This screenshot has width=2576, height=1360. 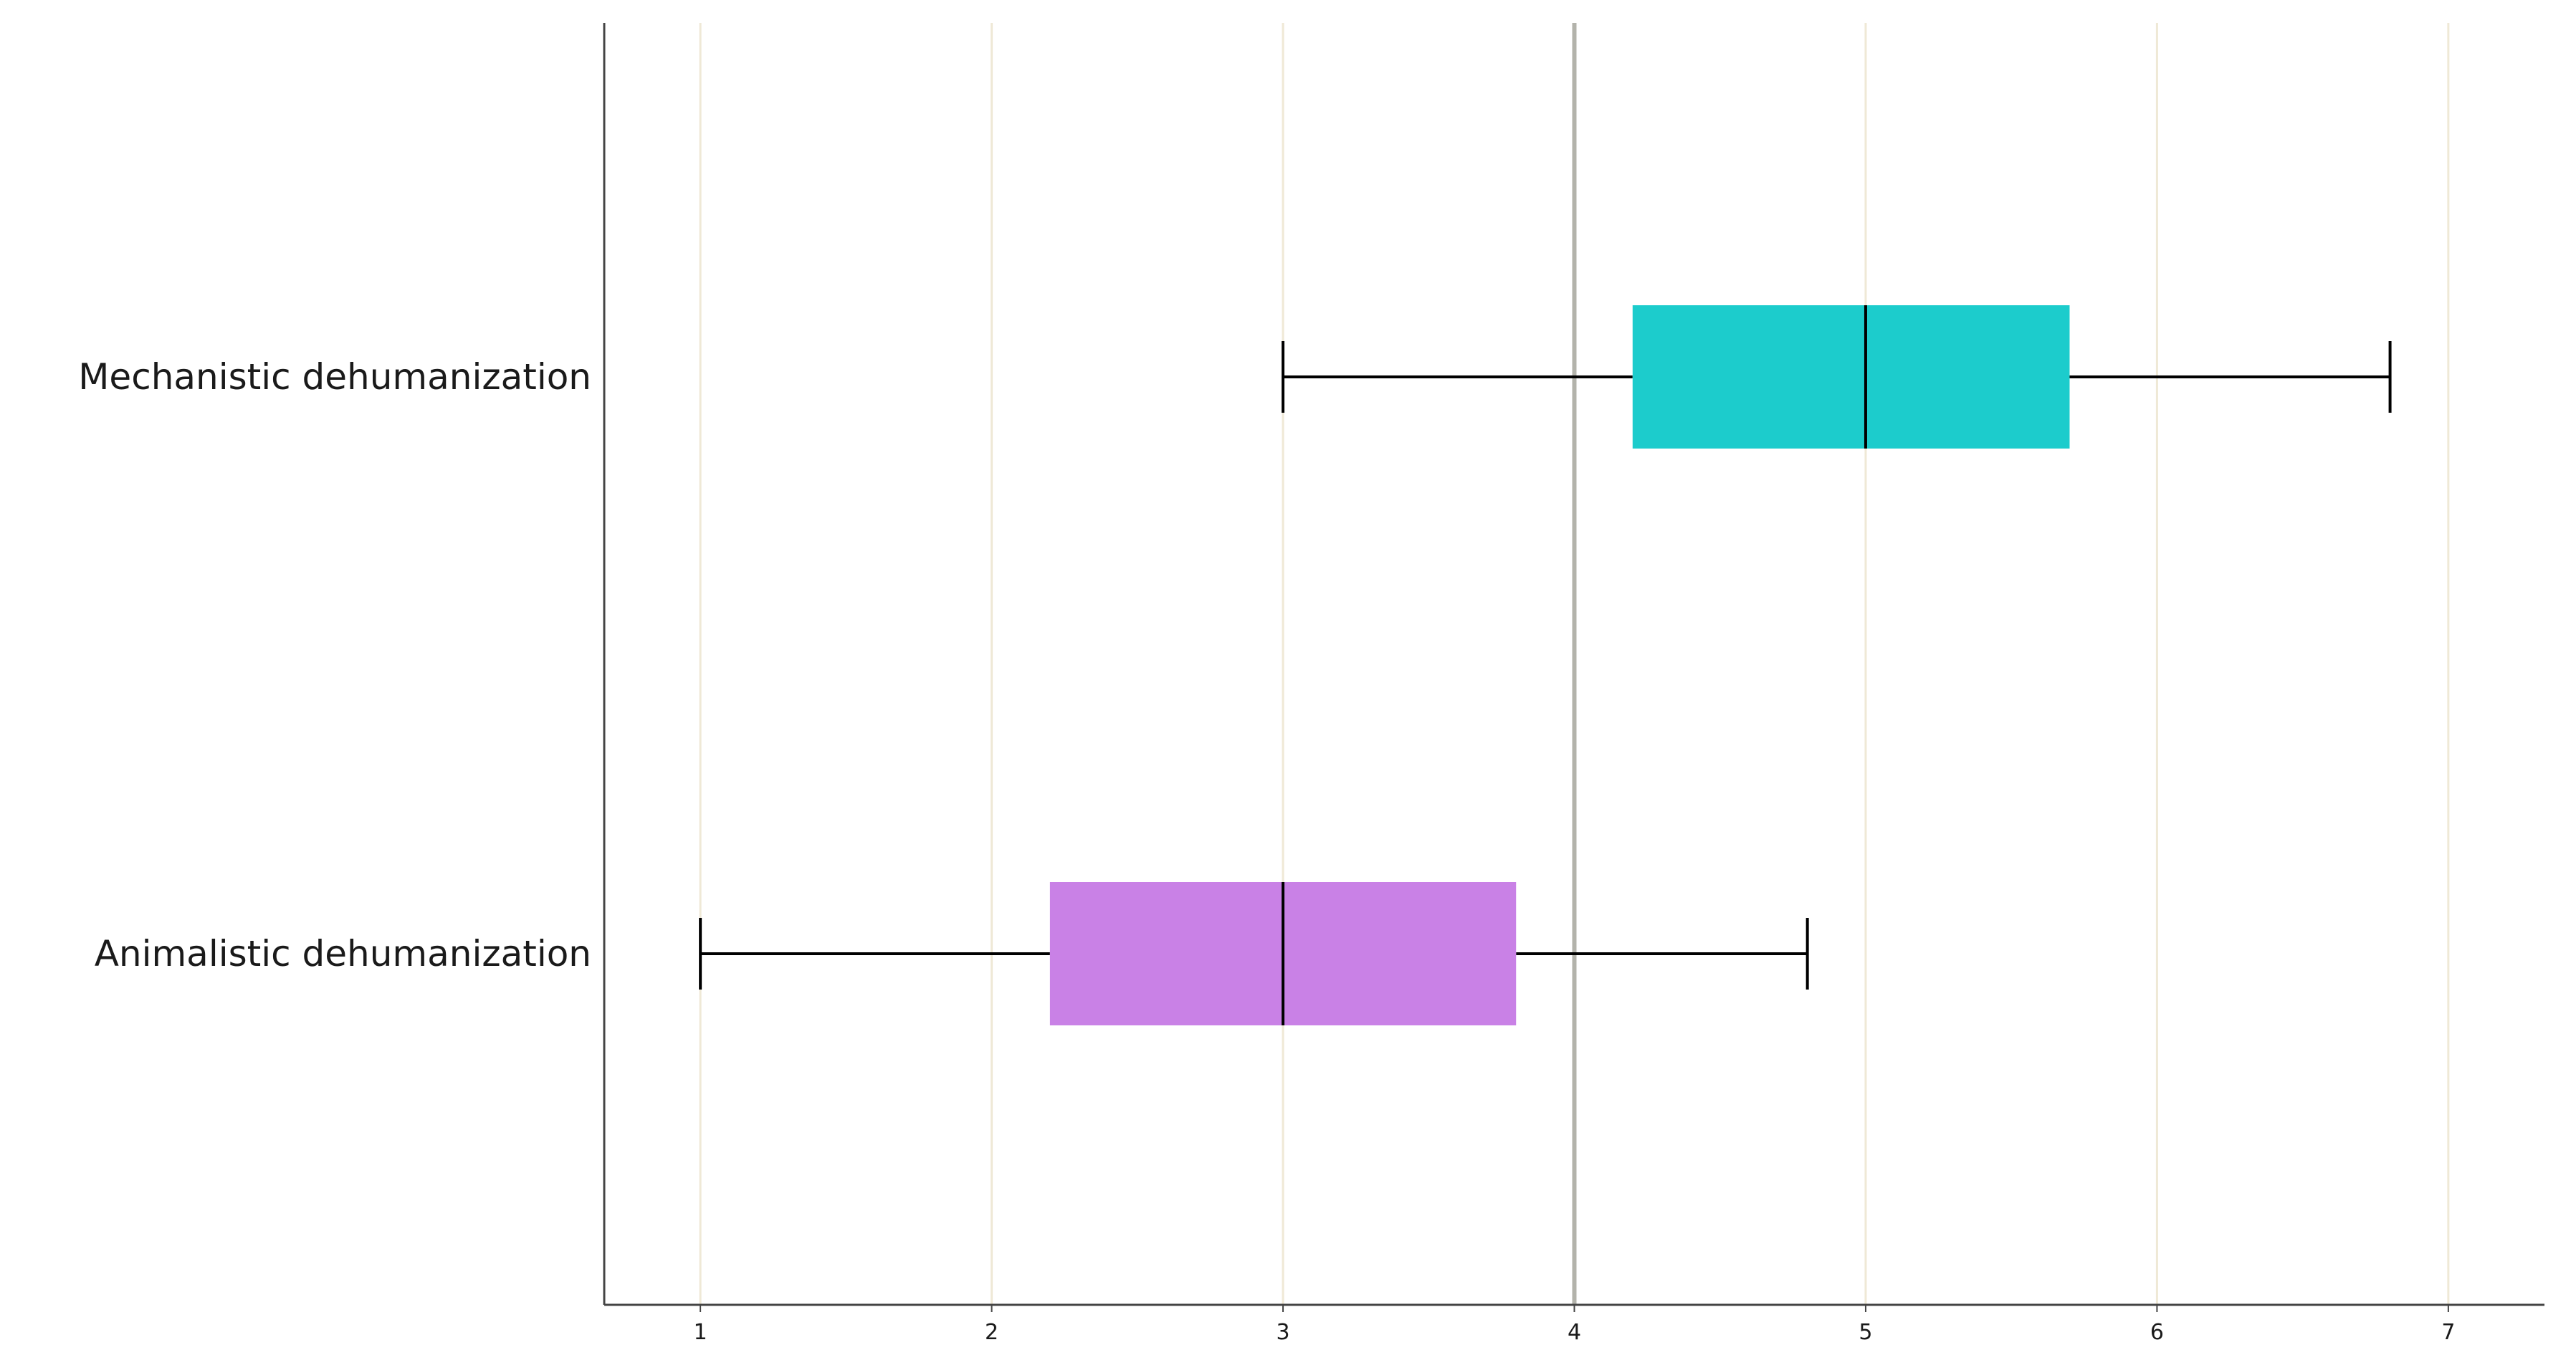 I want to click on x-tick-label: 7, so click(x=2448, y=1332).